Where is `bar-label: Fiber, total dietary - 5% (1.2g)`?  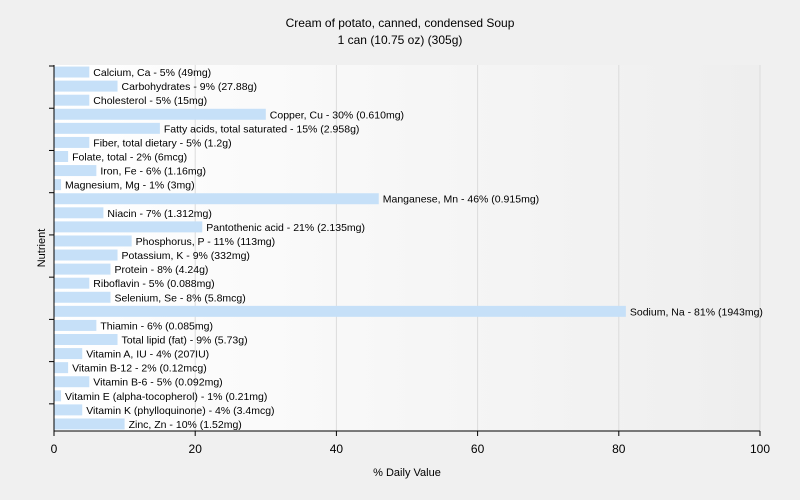
bar-label: Fiber, total dietary - 5% (1.2g) is located at coordinates (162, 143).